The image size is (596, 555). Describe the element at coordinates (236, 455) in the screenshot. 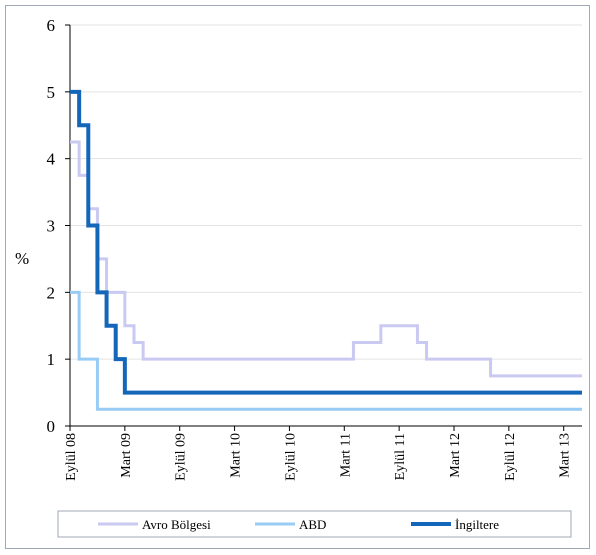

I see `x-tick-label: Mart 10` at that location.